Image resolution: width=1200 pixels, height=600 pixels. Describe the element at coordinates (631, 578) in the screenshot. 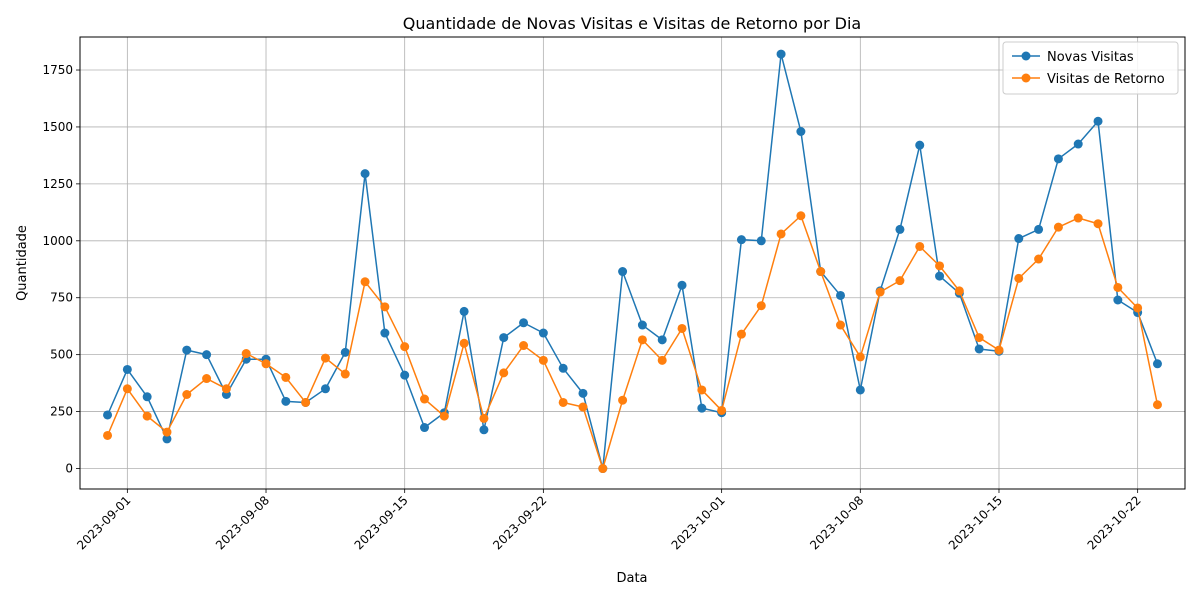

I see `x-axis-label: Data` at that location.